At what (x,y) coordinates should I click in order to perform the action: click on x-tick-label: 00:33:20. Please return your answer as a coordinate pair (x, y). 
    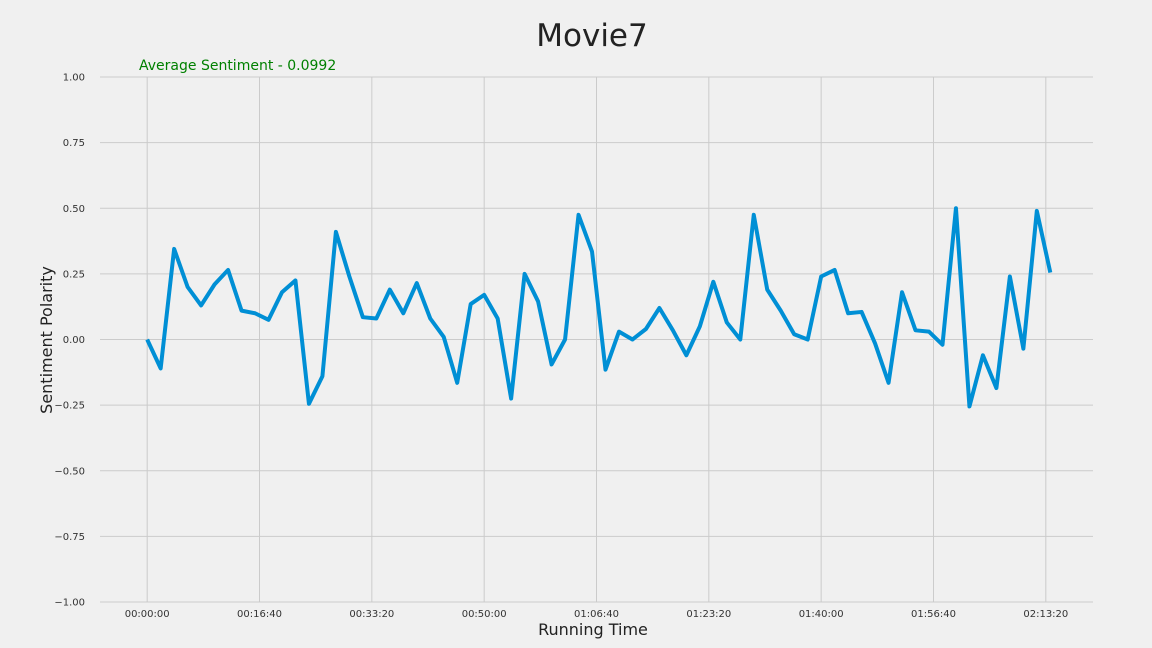
    Looking at the image, I should click on (371, 614).